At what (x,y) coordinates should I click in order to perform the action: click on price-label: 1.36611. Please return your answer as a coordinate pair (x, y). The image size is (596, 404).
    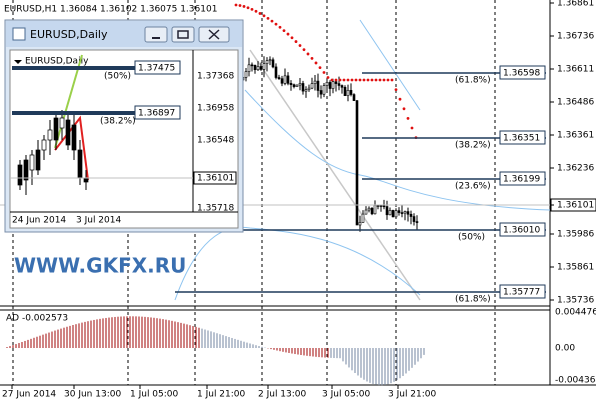
    Looking at the image, I should click on (575, 70).